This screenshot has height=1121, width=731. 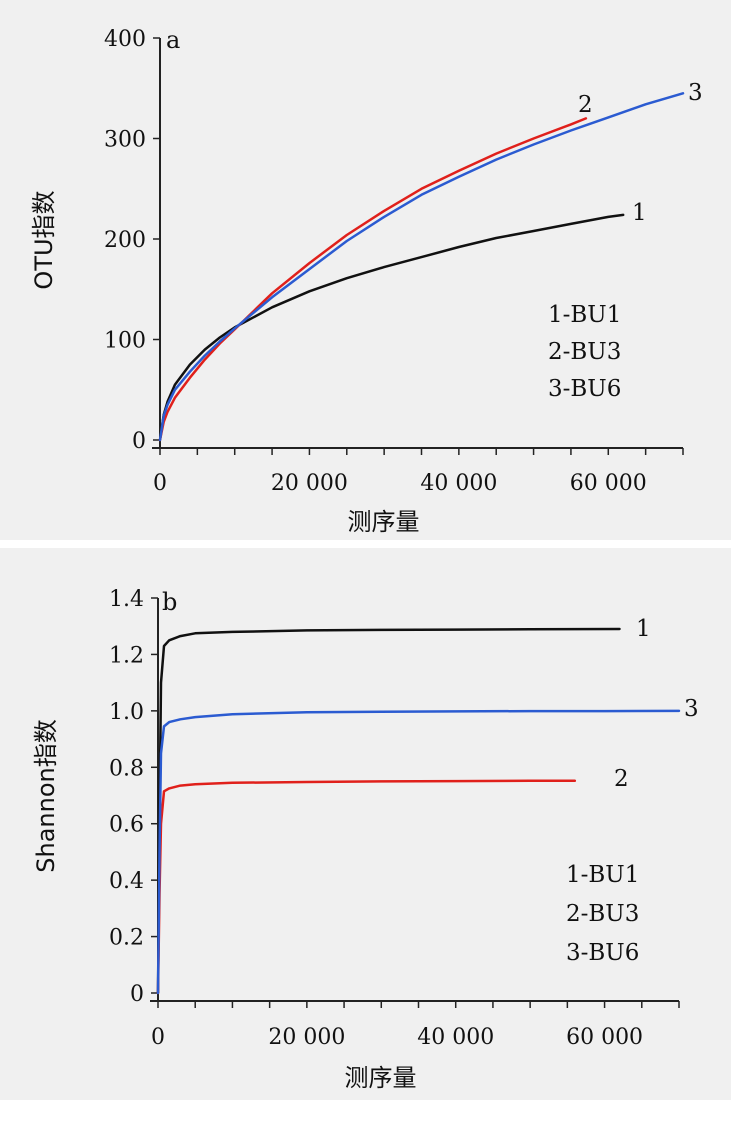 What do you see at coordinates (125, 39) in the screenshot?
I see `y-tick-label: 400` at bounding box center [125, 39].